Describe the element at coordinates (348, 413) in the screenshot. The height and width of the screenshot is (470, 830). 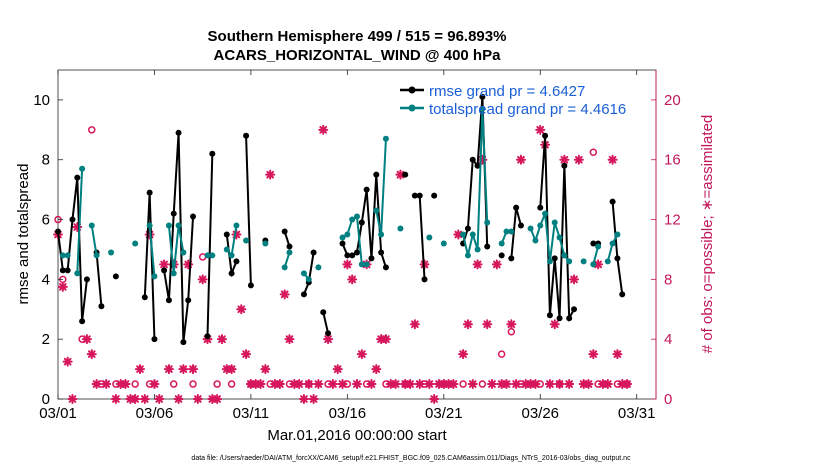
I see `x-tick-label: 03/16` at that location.